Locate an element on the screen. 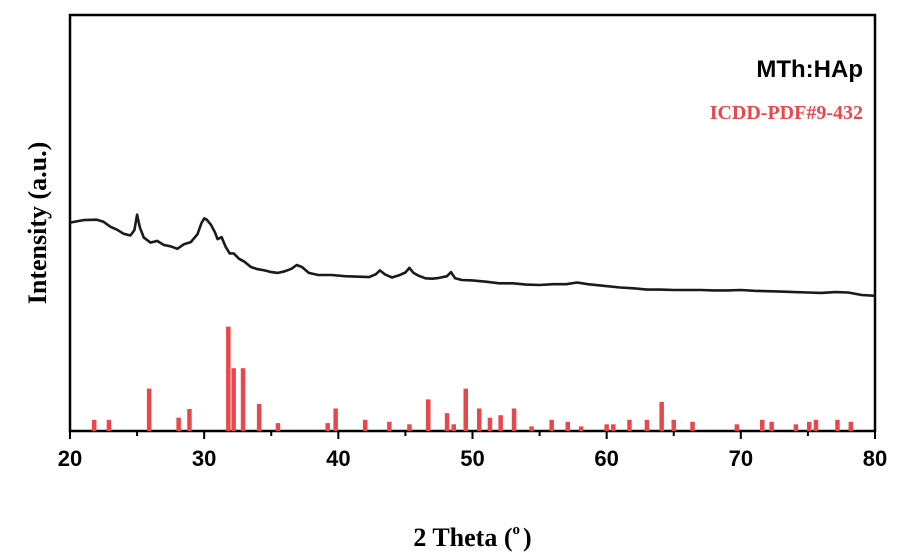 Image resolution: width=898 pixels, height=556 pixels. x-axis-title-main: 2 Theta ( is located at coordinates (462, 537).